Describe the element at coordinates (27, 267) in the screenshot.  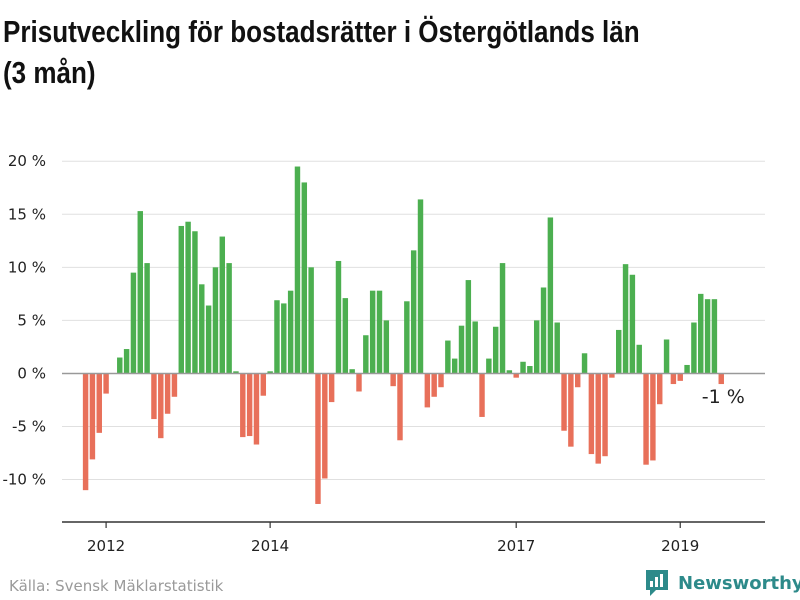
I see `y-tick-label: 10 %` at that location.